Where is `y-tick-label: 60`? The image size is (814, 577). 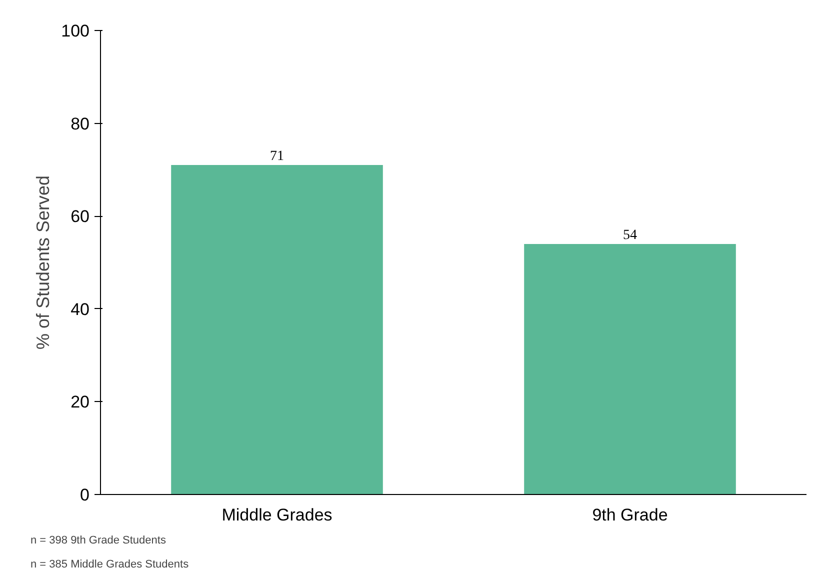 y-tick-label: 60 is located at coordinates (80, 216).